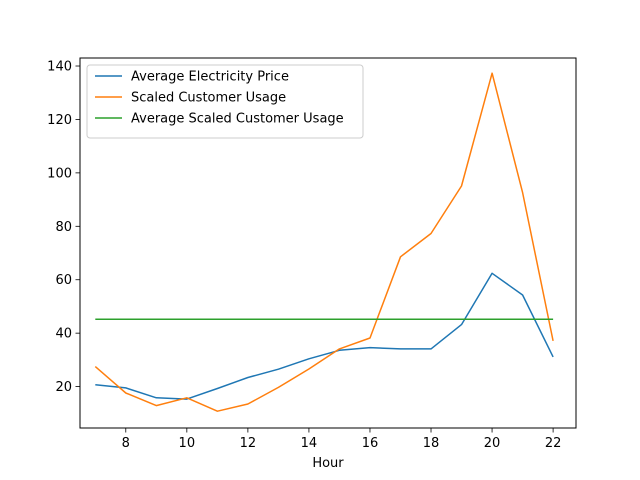 This screenshot has width=640, height=480. What do you see at coordinates (59, 120) in the screenshot?
I see `y-tick-label: 120` at bounding box center [59, 120].